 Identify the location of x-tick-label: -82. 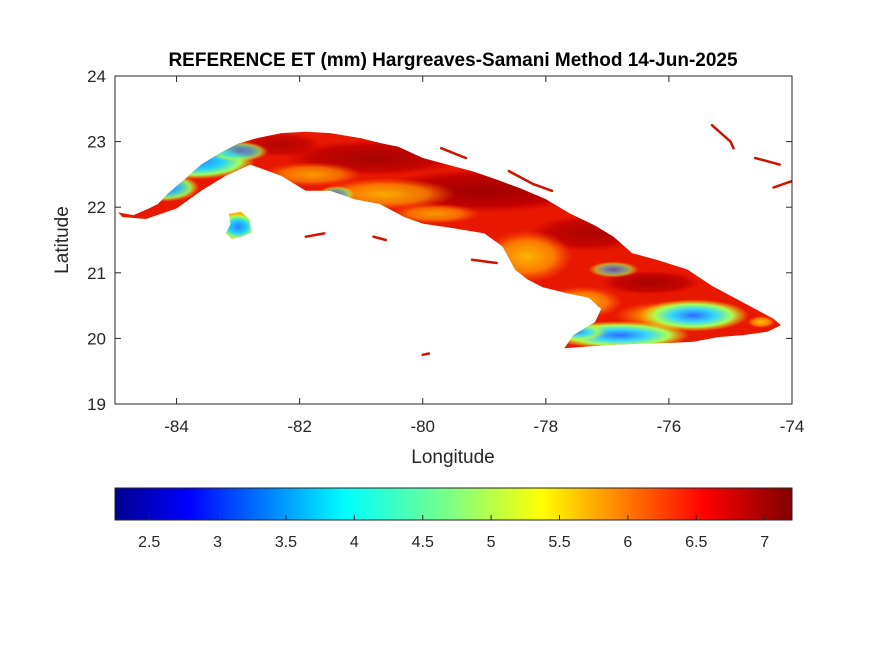
(299, 426).